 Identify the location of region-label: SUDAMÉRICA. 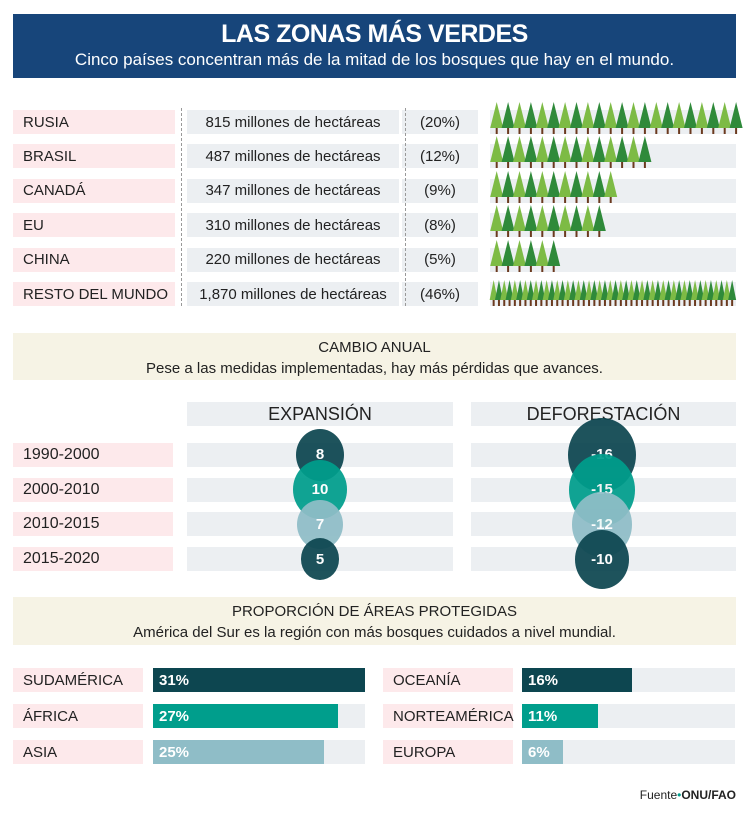
(78, 680).